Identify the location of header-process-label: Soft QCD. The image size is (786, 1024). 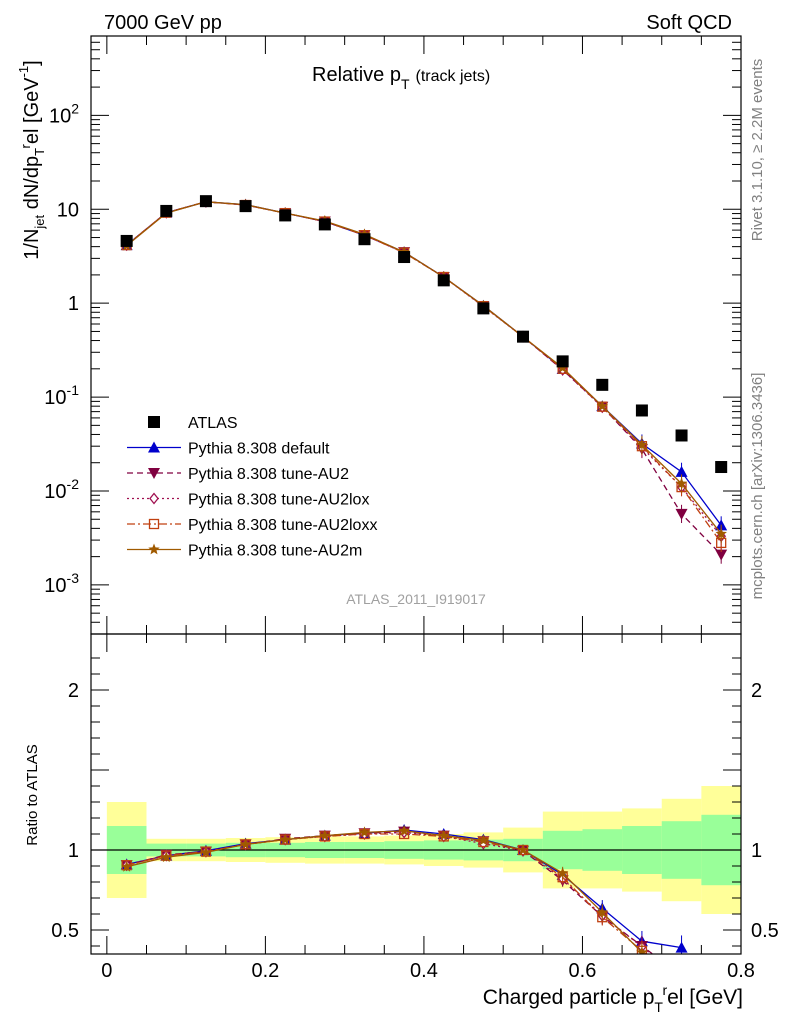
(689, 23).